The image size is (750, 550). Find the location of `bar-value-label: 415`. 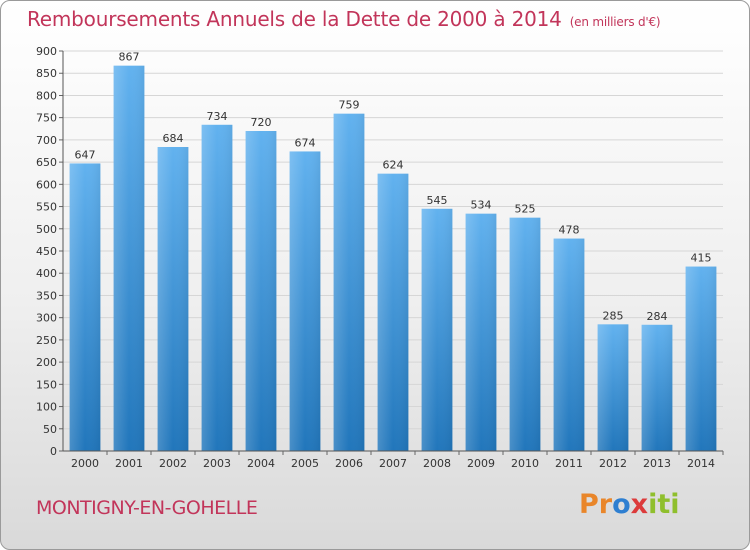

bar-value-label: 415 is located at coordinates (701, 258).